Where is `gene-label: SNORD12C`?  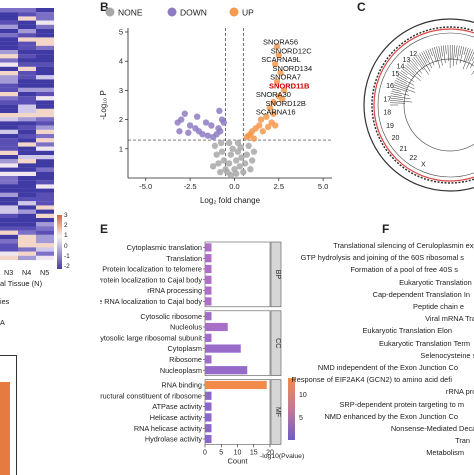 gene-label: SNORD12C is located at coordinates (291, 50).